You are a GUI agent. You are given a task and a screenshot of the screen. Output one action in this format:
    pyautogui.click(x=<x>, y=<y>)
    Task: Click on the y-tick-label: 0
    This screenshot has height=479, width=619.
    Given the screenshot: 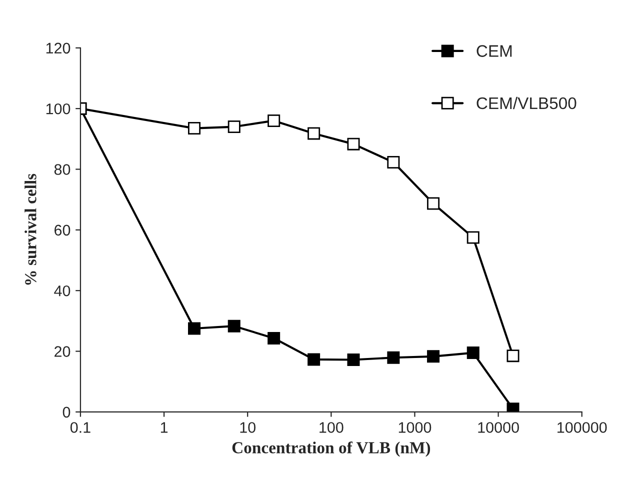 What is the action you would take?
    pyautogui.click(x=66, y=412)
    